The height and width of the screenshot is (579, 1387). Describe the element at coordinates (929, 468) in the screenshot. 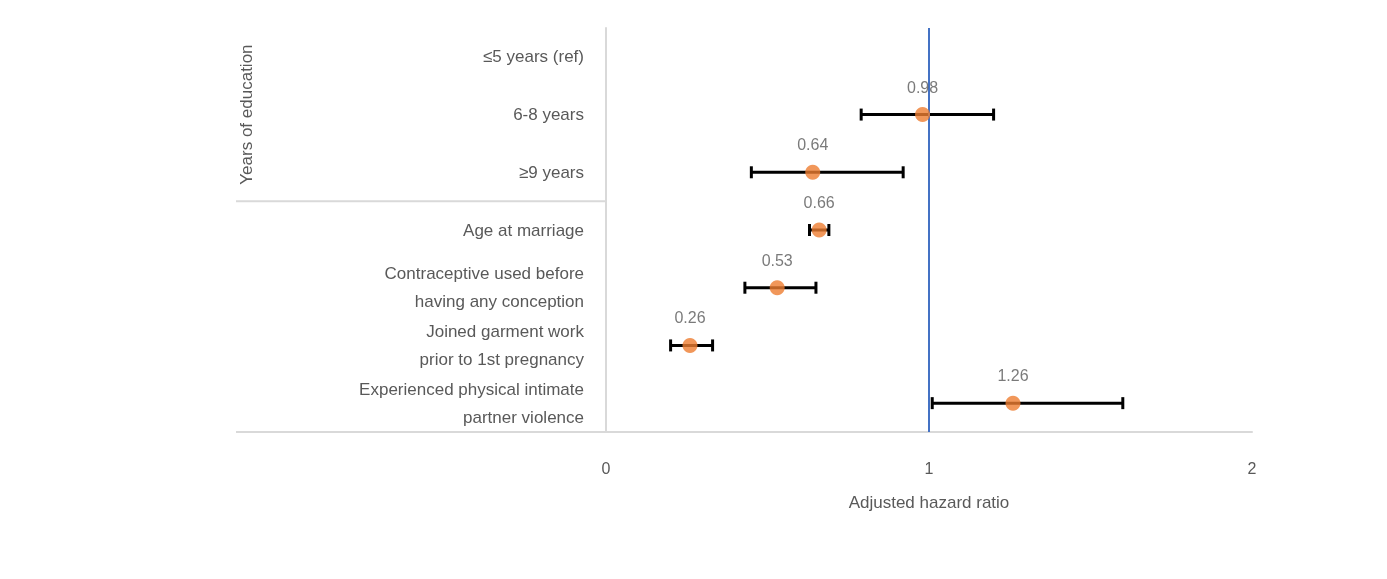

I see `x-tick-label: 1` at that location.